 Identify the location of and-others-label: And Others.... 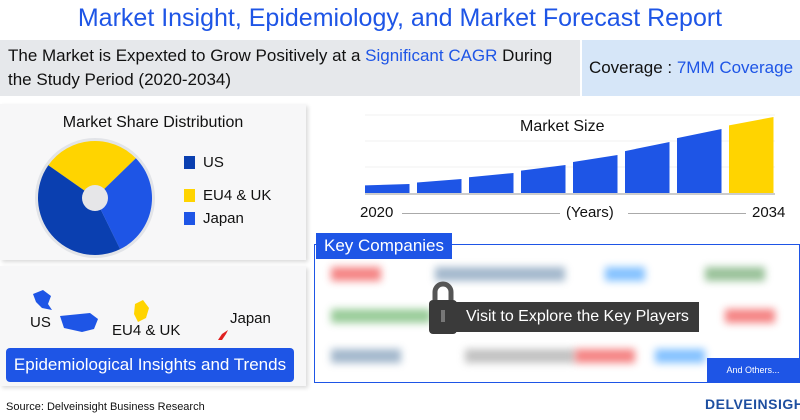
(753, 370).